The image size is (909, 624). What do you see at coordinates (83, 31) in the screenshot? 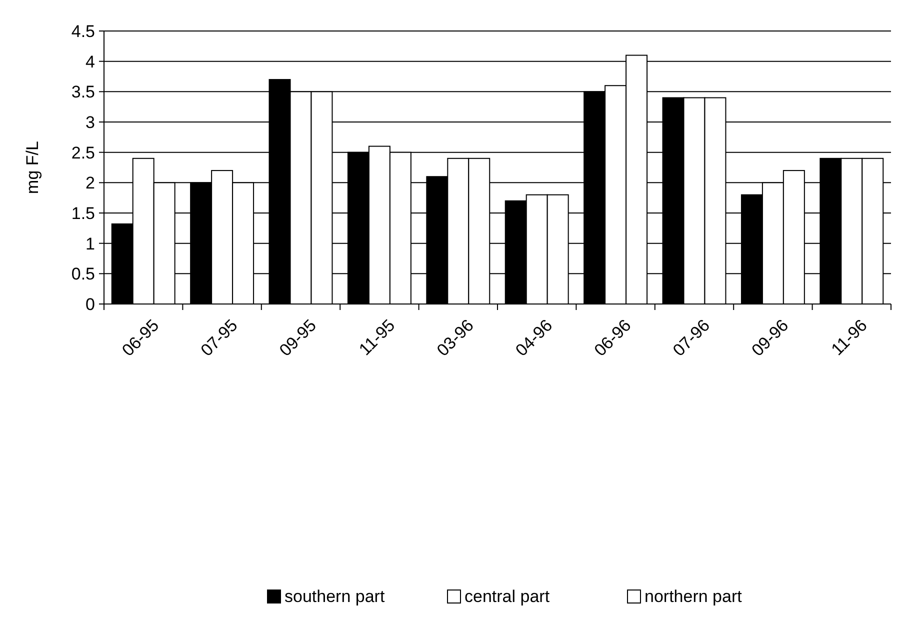
I see `y-tick-label: 4.5` at bounding box center [83, 31].